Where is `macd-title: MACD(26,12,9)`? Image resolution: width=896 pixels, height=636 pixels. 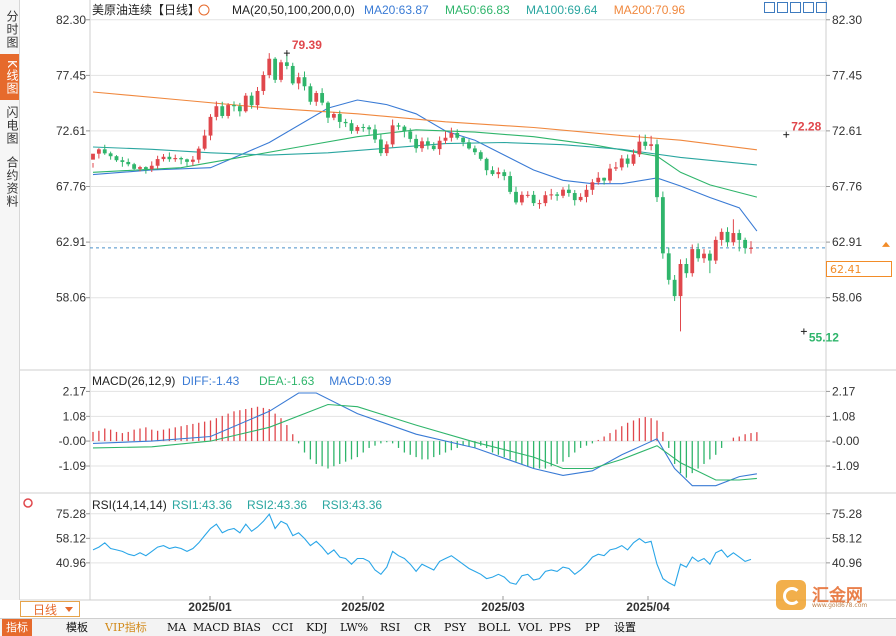
macd-title: MACD(26,12,9) is located at coordinates (133, 381).